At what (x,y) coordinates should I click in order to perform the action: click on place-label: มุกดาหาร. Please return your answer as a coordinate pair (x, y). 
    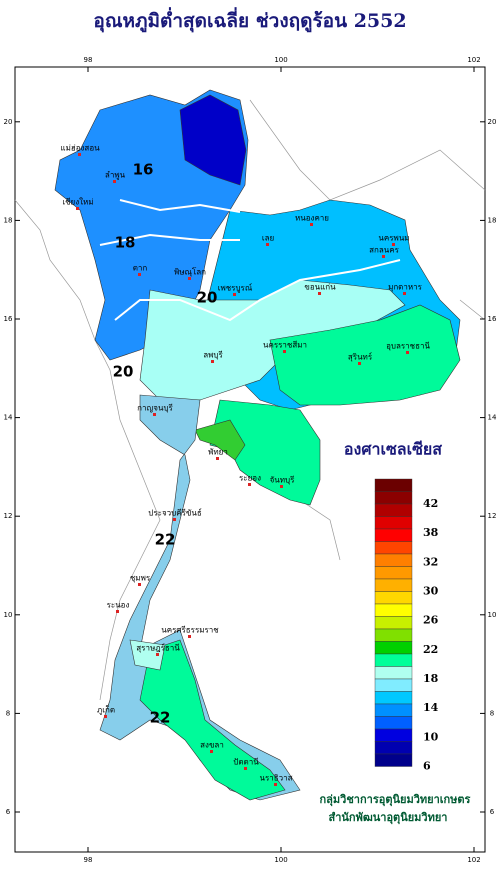
    Looking at the image, I should click on (405, 287).